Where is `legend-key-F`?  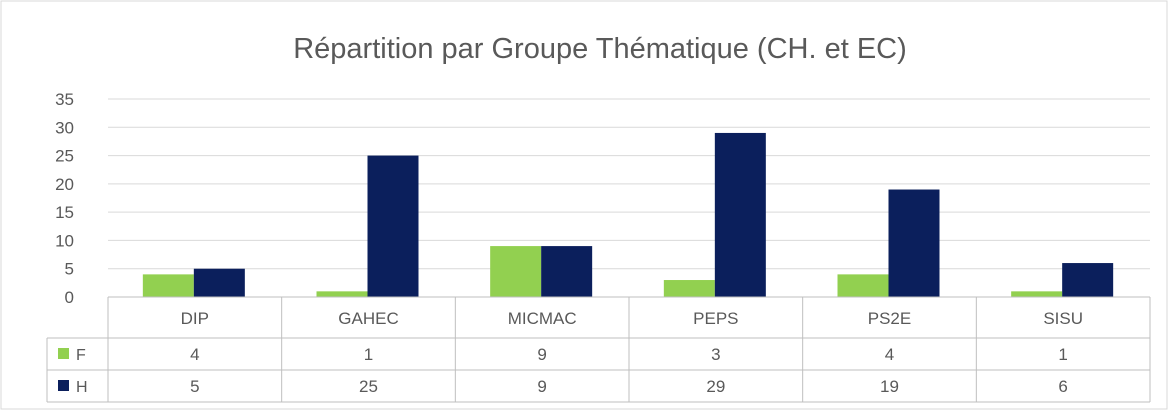 legend-key-F is located at coordinates (63, 353).